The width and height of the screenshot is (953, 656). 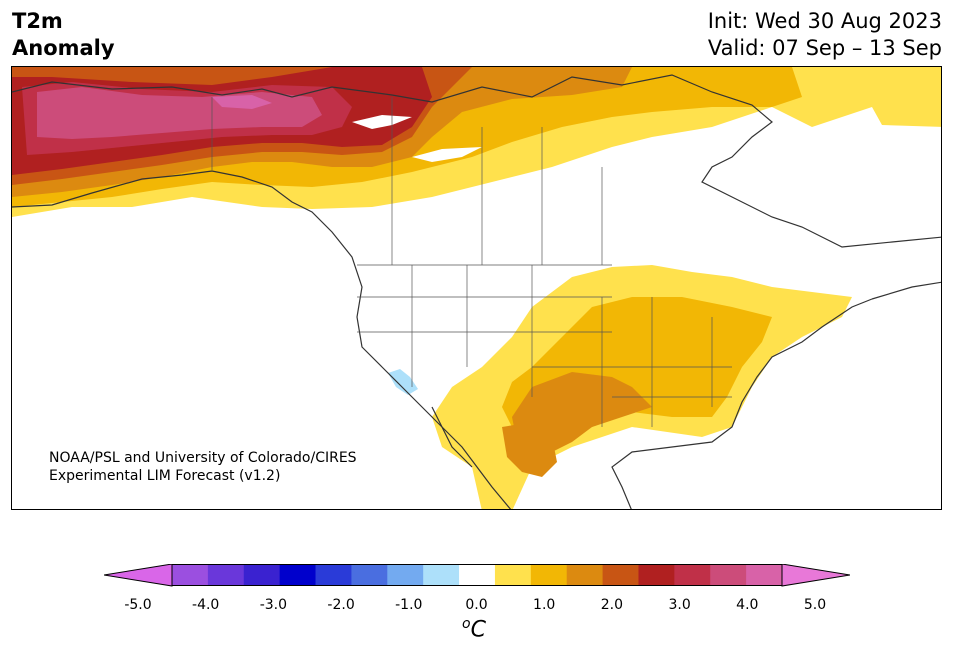 I want to click on colorbar-unit: oC, so click(x=474, y=629).